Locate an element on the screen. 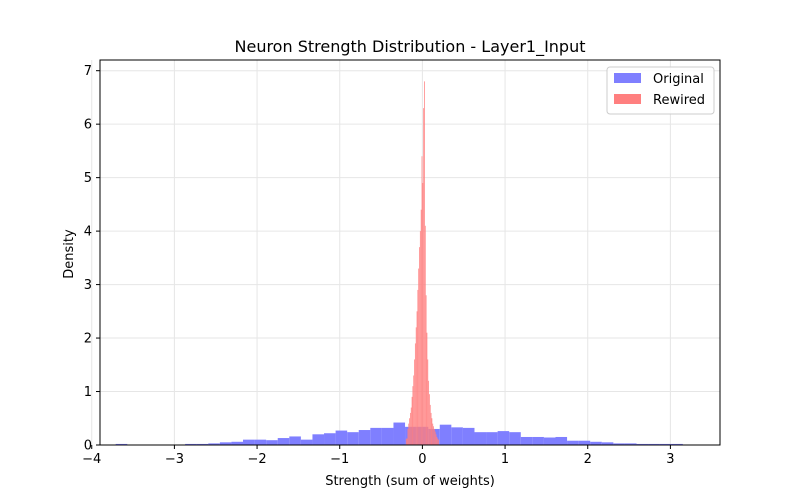  x-tick-label: 1 is located at coordinates (505, 459).